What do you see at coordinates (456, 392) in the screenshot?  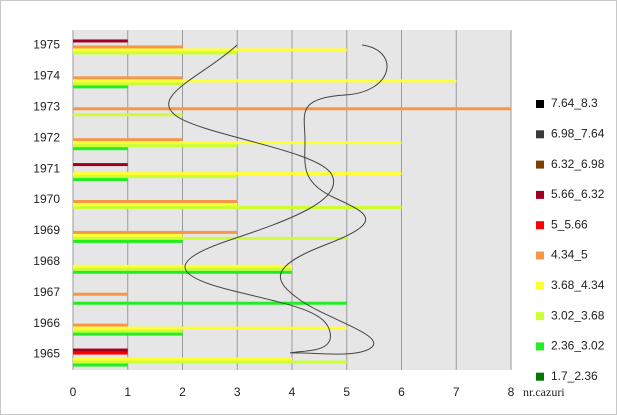 I see `x-tick-label: 7` at bounding box center [456, 392].